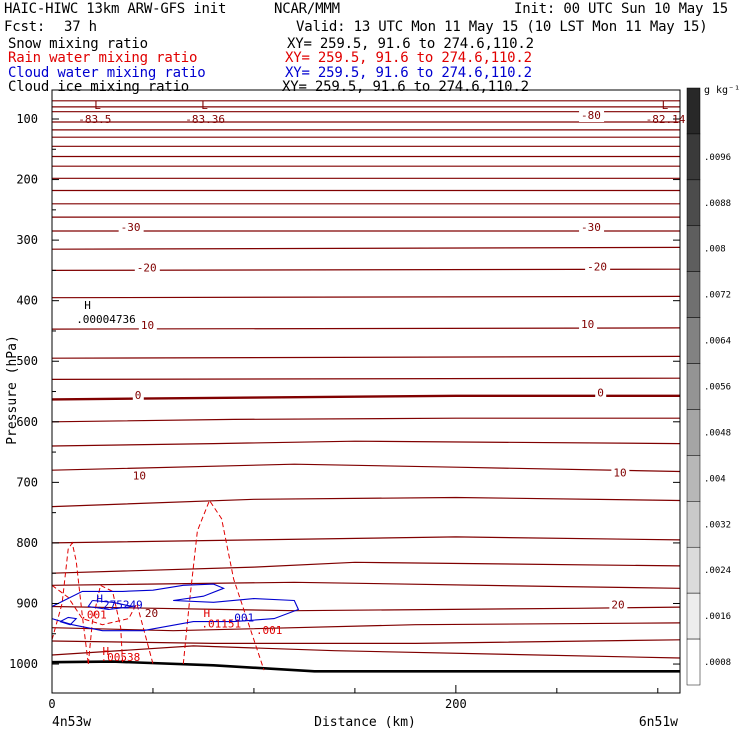 The image size is (740, 740). What do you see at coordinates (269, 630) in the screenshot?
I see `rain-label-2: .001` at bounding box center [269, 630].